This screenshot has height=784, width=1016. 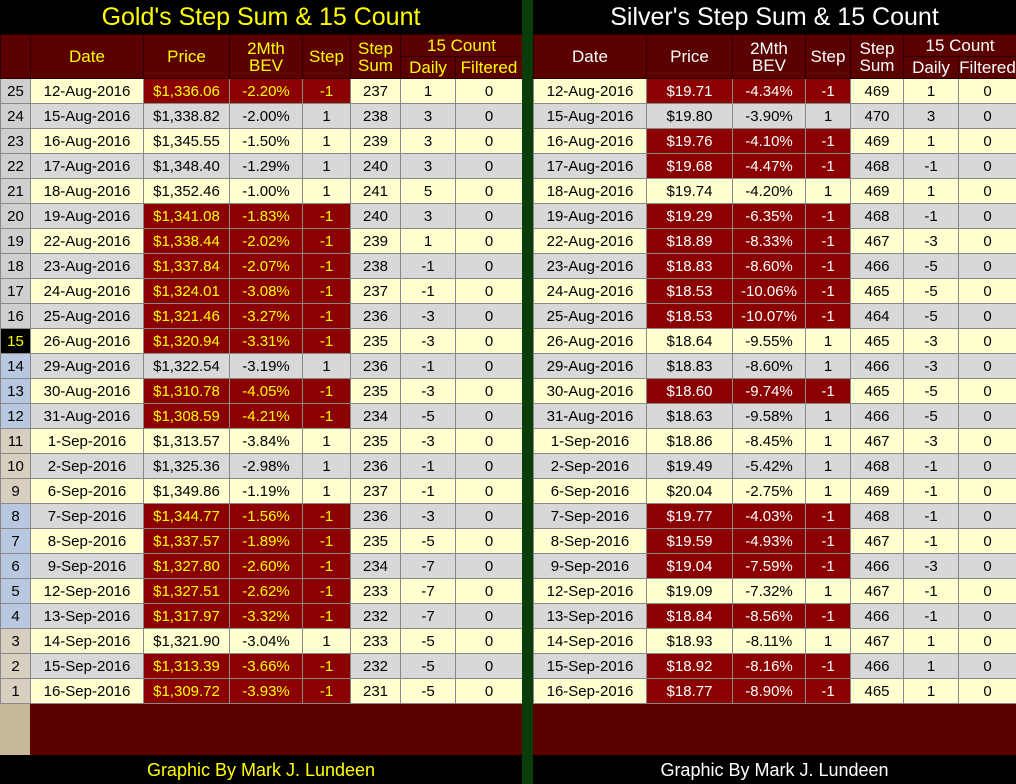 What do you see at coordinates (689, 141) in the screenshot?
I see `price-cell: $19.76` at bounding box center [689, 141].